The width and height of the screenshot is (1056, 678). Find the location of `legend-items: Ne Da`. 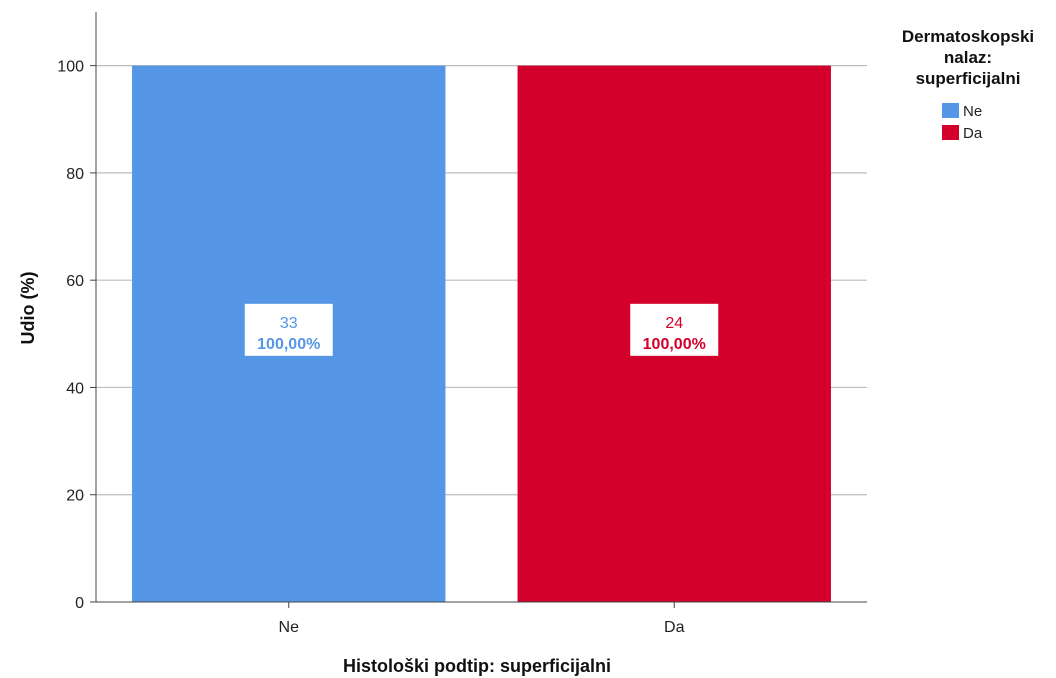

legend-items: Ne Da is located at coordinates (962, 122).